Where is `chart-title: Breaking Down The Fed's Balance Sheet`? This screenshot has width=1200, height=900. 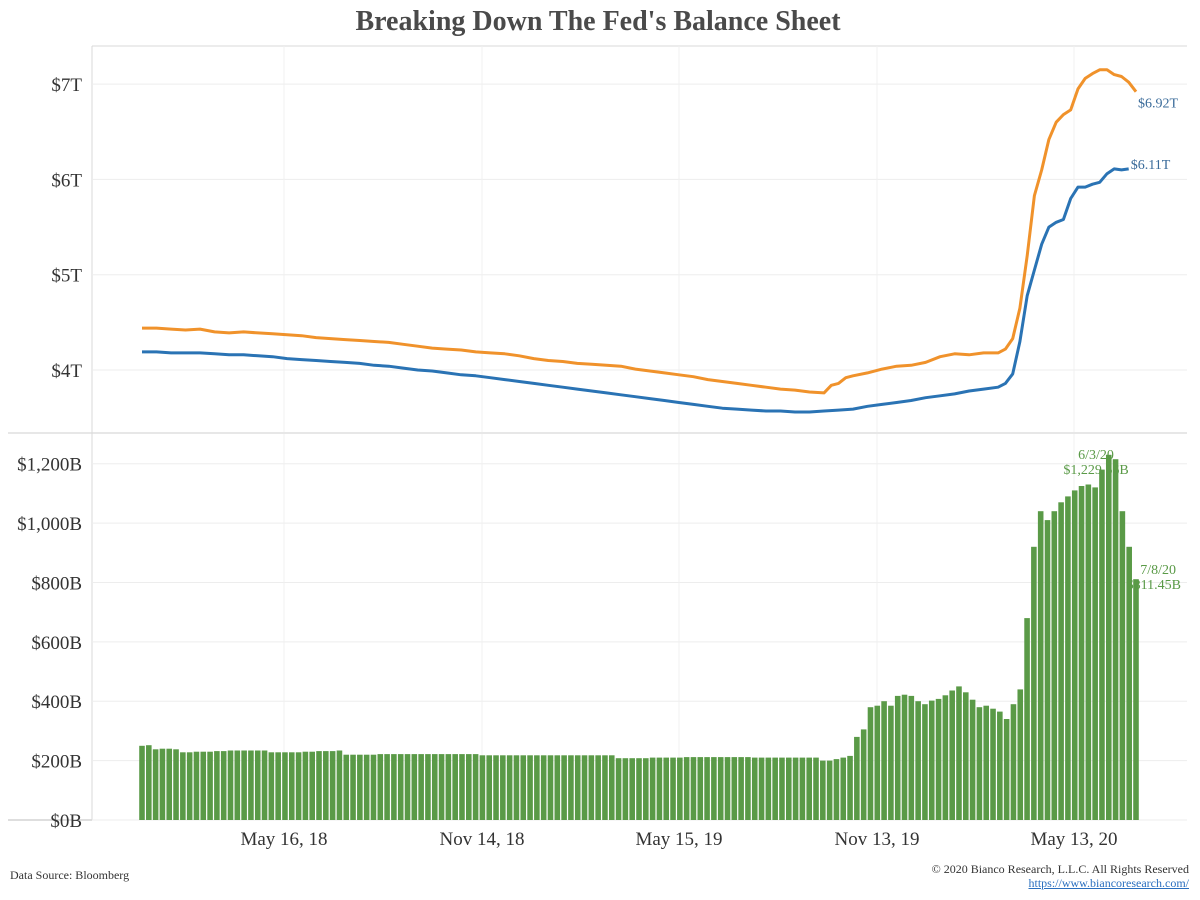 chart-title: Breaking Down The Fed's Balance Sheet is located at coordinates (598, 21).